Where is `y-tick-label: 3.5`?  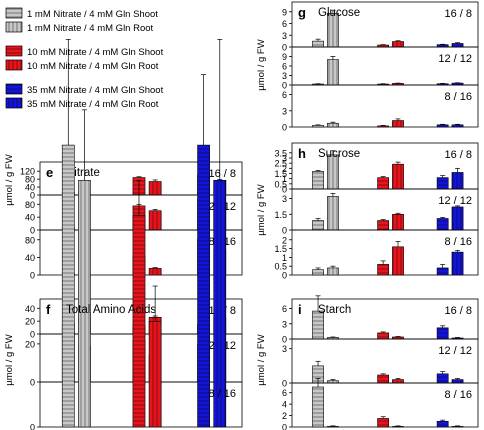 y-tick-label: 3.5 is located at coordinates (280, 153).